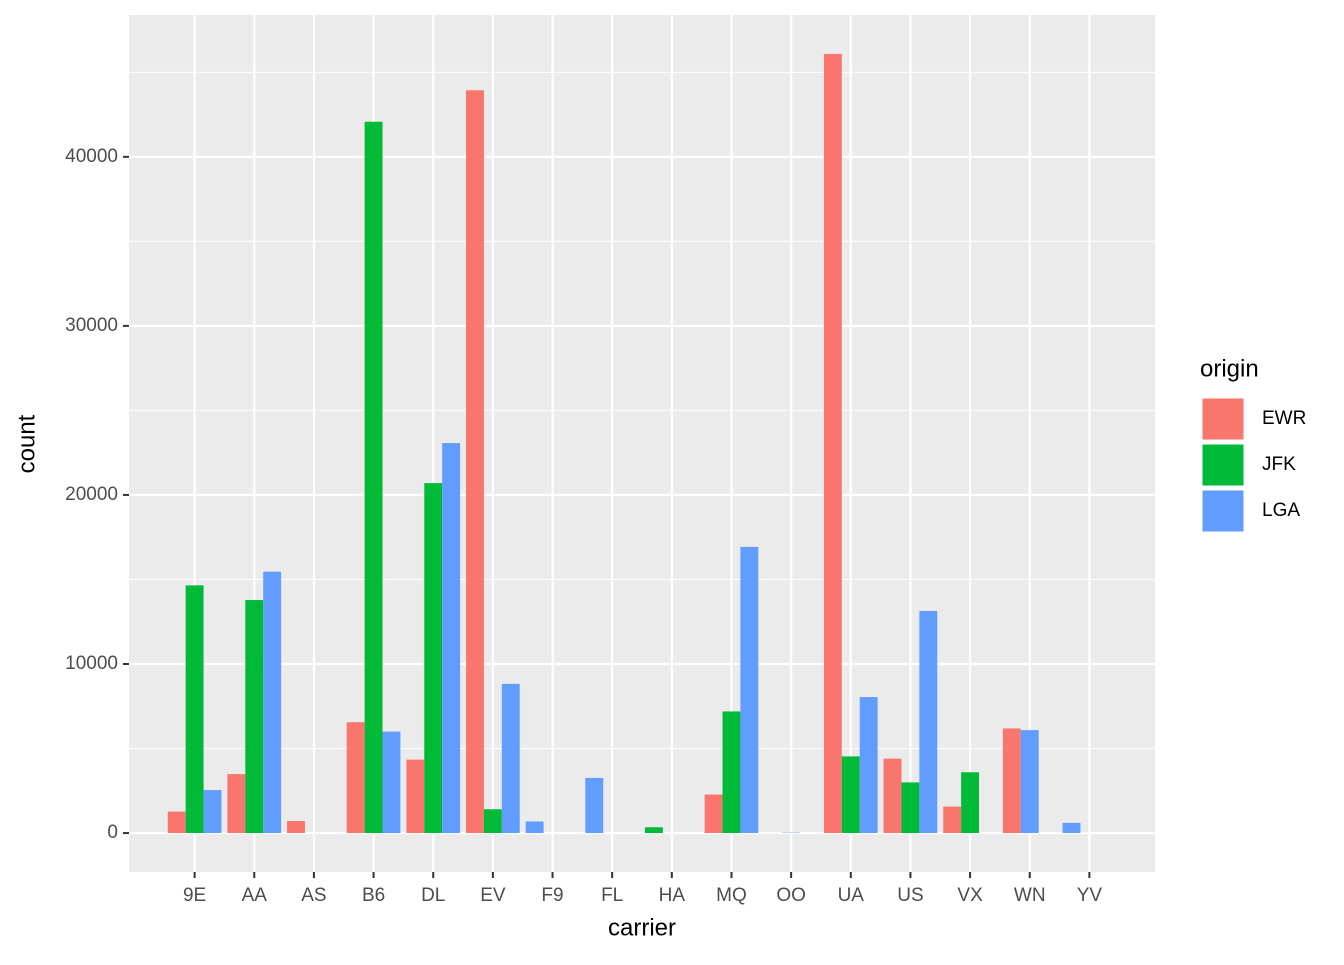 Image resolution: width=1344 pixels, height=965 pixels. I want to click on x-tick-label: FL, so click(612, 895).